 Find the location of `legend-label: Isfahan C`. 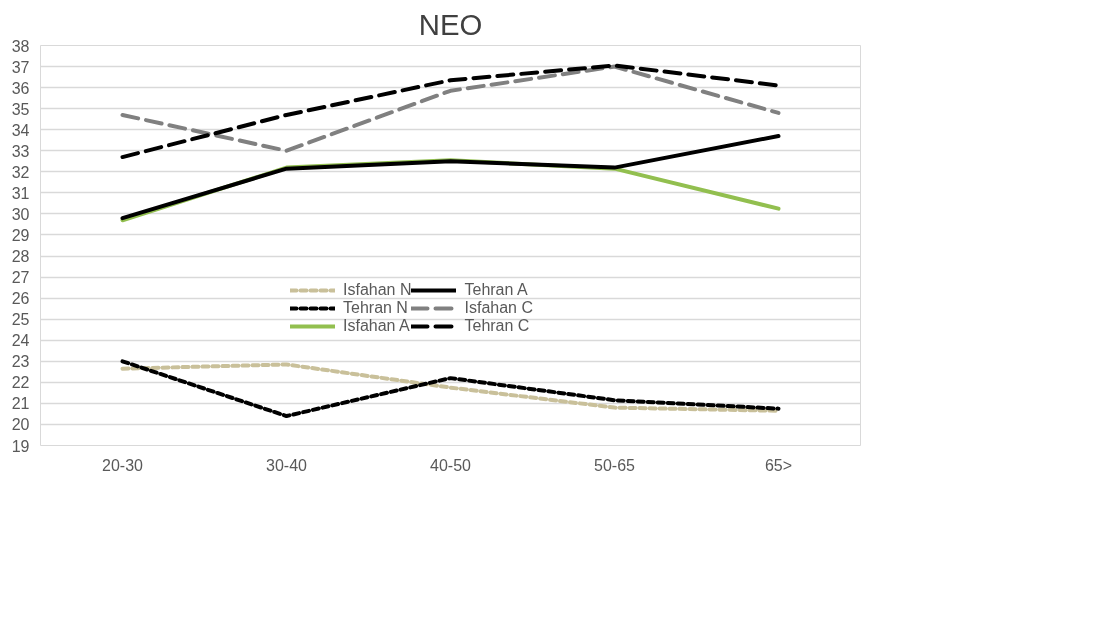

legend-label: Isfahan C is located at coordinates (498, 308).